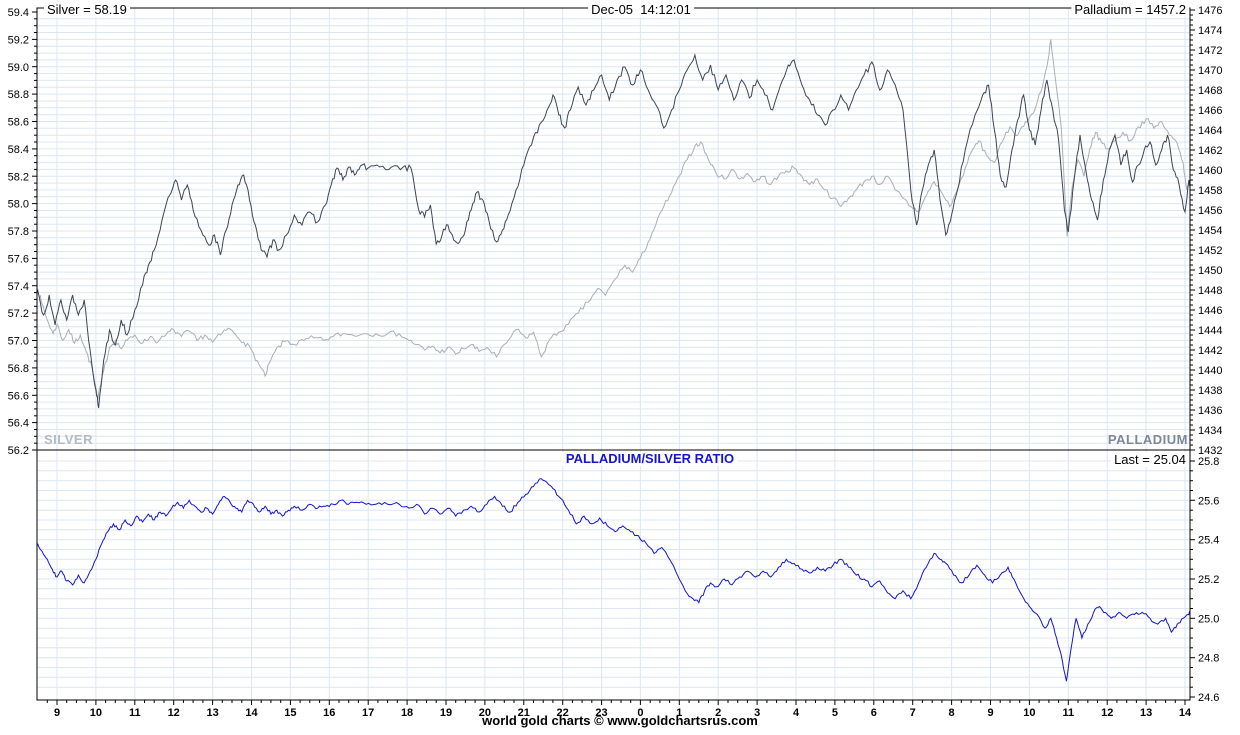  What do you see at coordinates (1210, 311) in the screenshot?
I see `y-axis-right-tick-label: 1446` at bounding box center [1210, 311].